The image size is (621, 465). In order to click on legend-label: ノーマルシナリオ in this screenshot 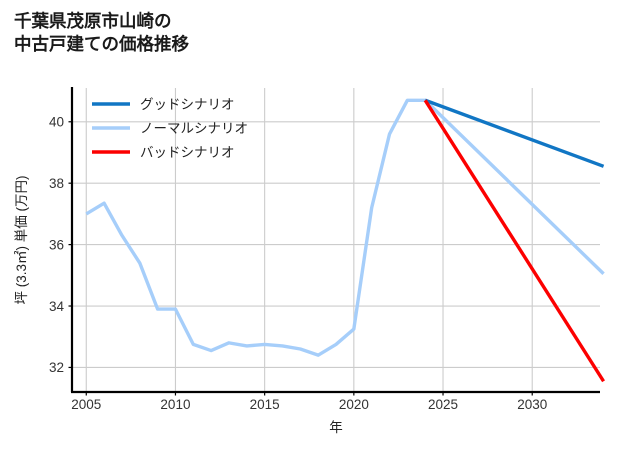, I will do `click(194, 128)`.